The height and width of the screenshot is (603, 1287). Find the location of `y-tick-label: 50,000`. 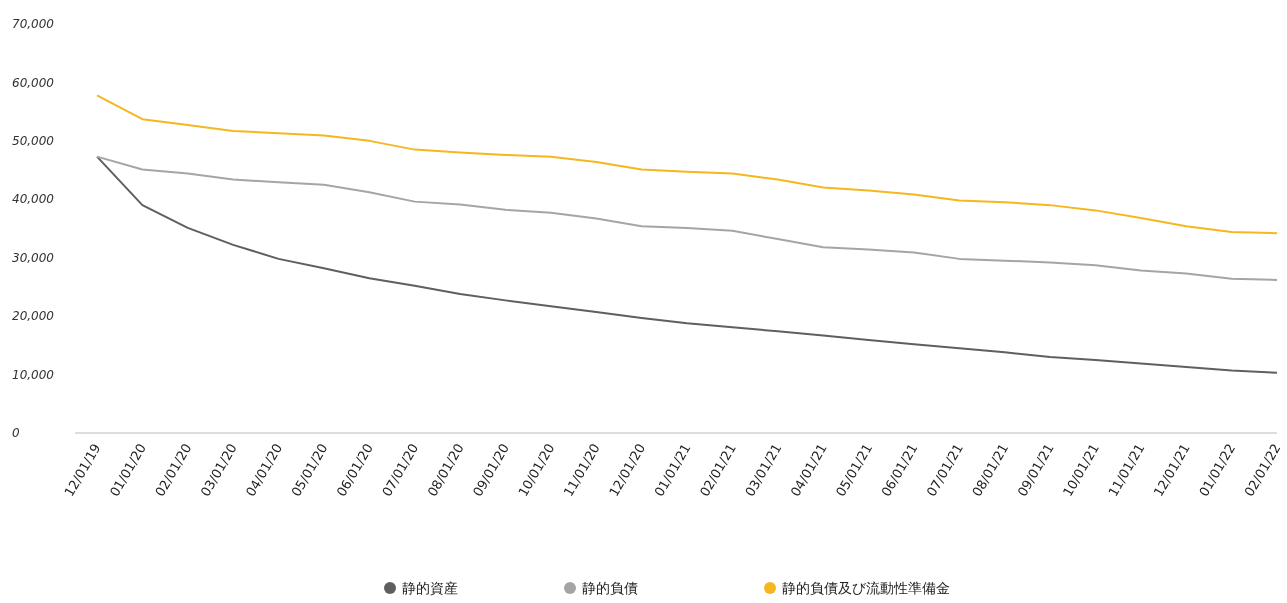

y-tick-label: 50,000 is located at coordinates (33, 141).